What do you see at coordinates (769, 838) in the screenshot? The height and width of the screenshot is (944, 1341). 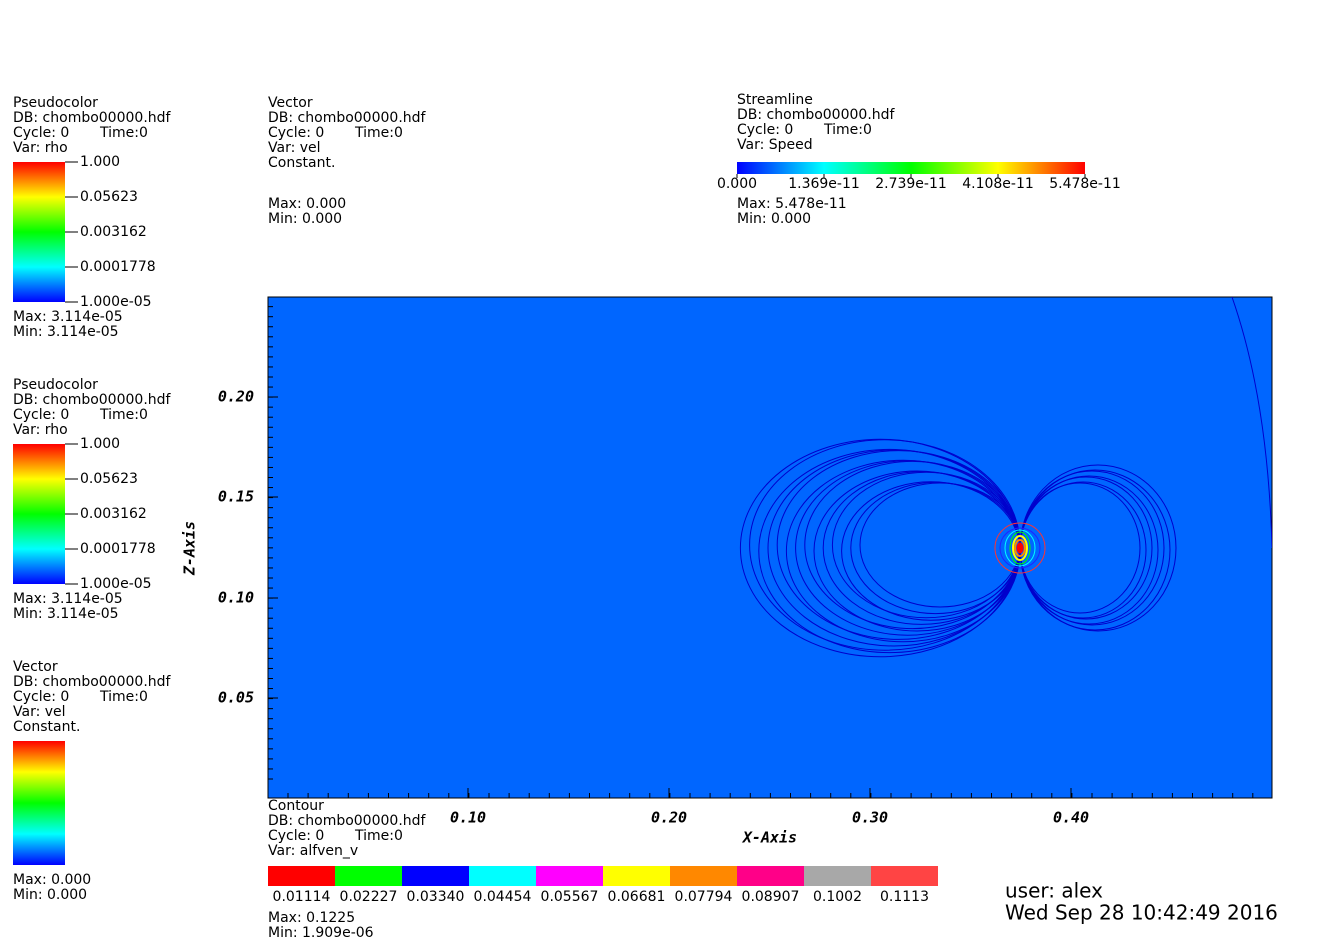 I see `x-axis-title: X-Axis` at bounding box center [769, 838].